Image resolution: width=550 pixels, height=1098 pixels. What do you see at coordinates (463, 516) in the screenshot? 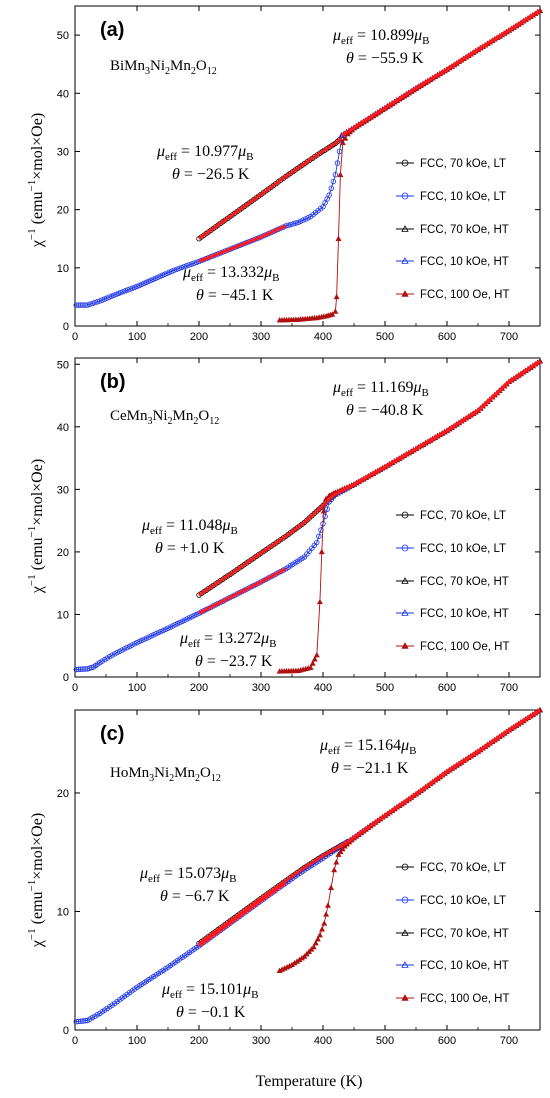
I see `legend-label-b-0: FCC, 70 kOe, LT` at bounding box center [463, 516].